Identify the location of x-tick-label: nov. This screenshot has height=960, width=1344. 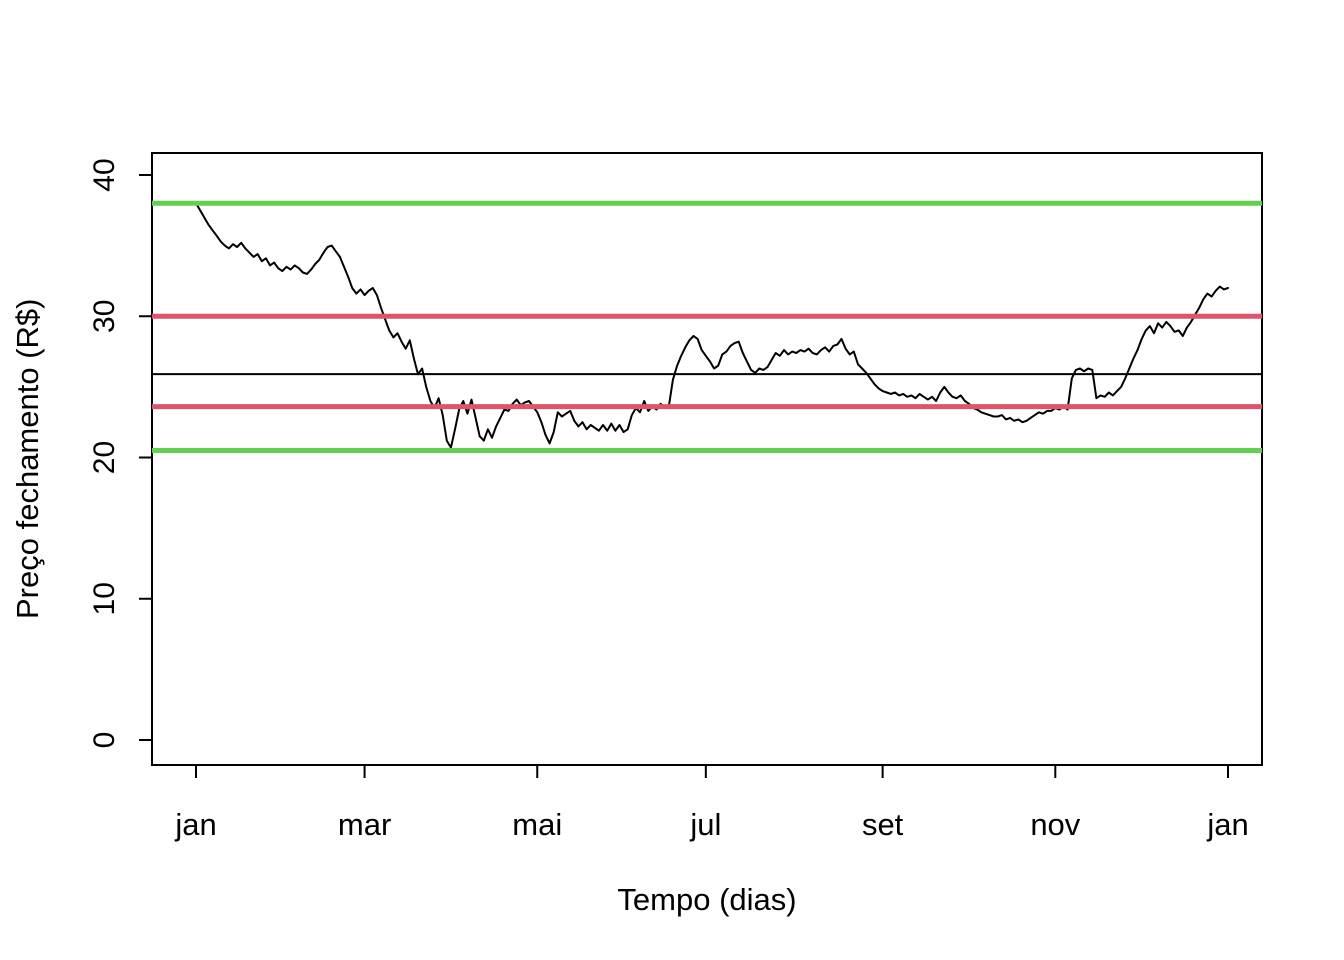
(1055, 824).